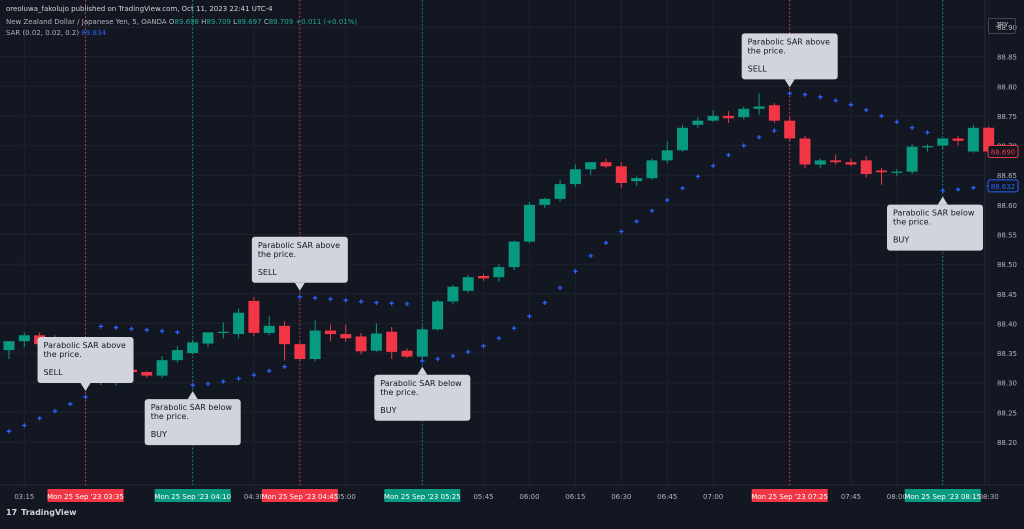 This screenshot has height=529, width=1024. What do you see at coordinates (49, 512) in the screenshot?
I see `tradingview-brand: TradingView` at bounding box center [49, 512].